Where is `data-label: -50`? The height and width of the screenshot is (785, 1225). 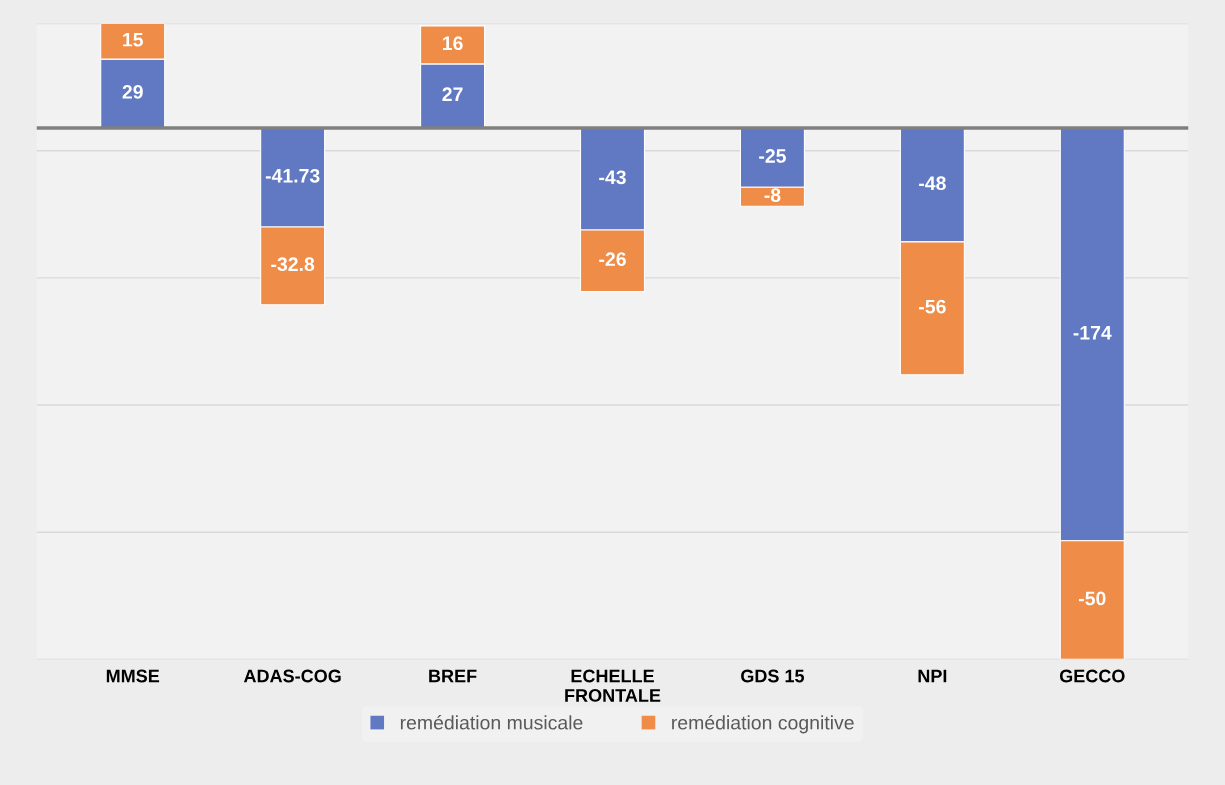 data-label: -50 is located at coordinates (1092, 598).